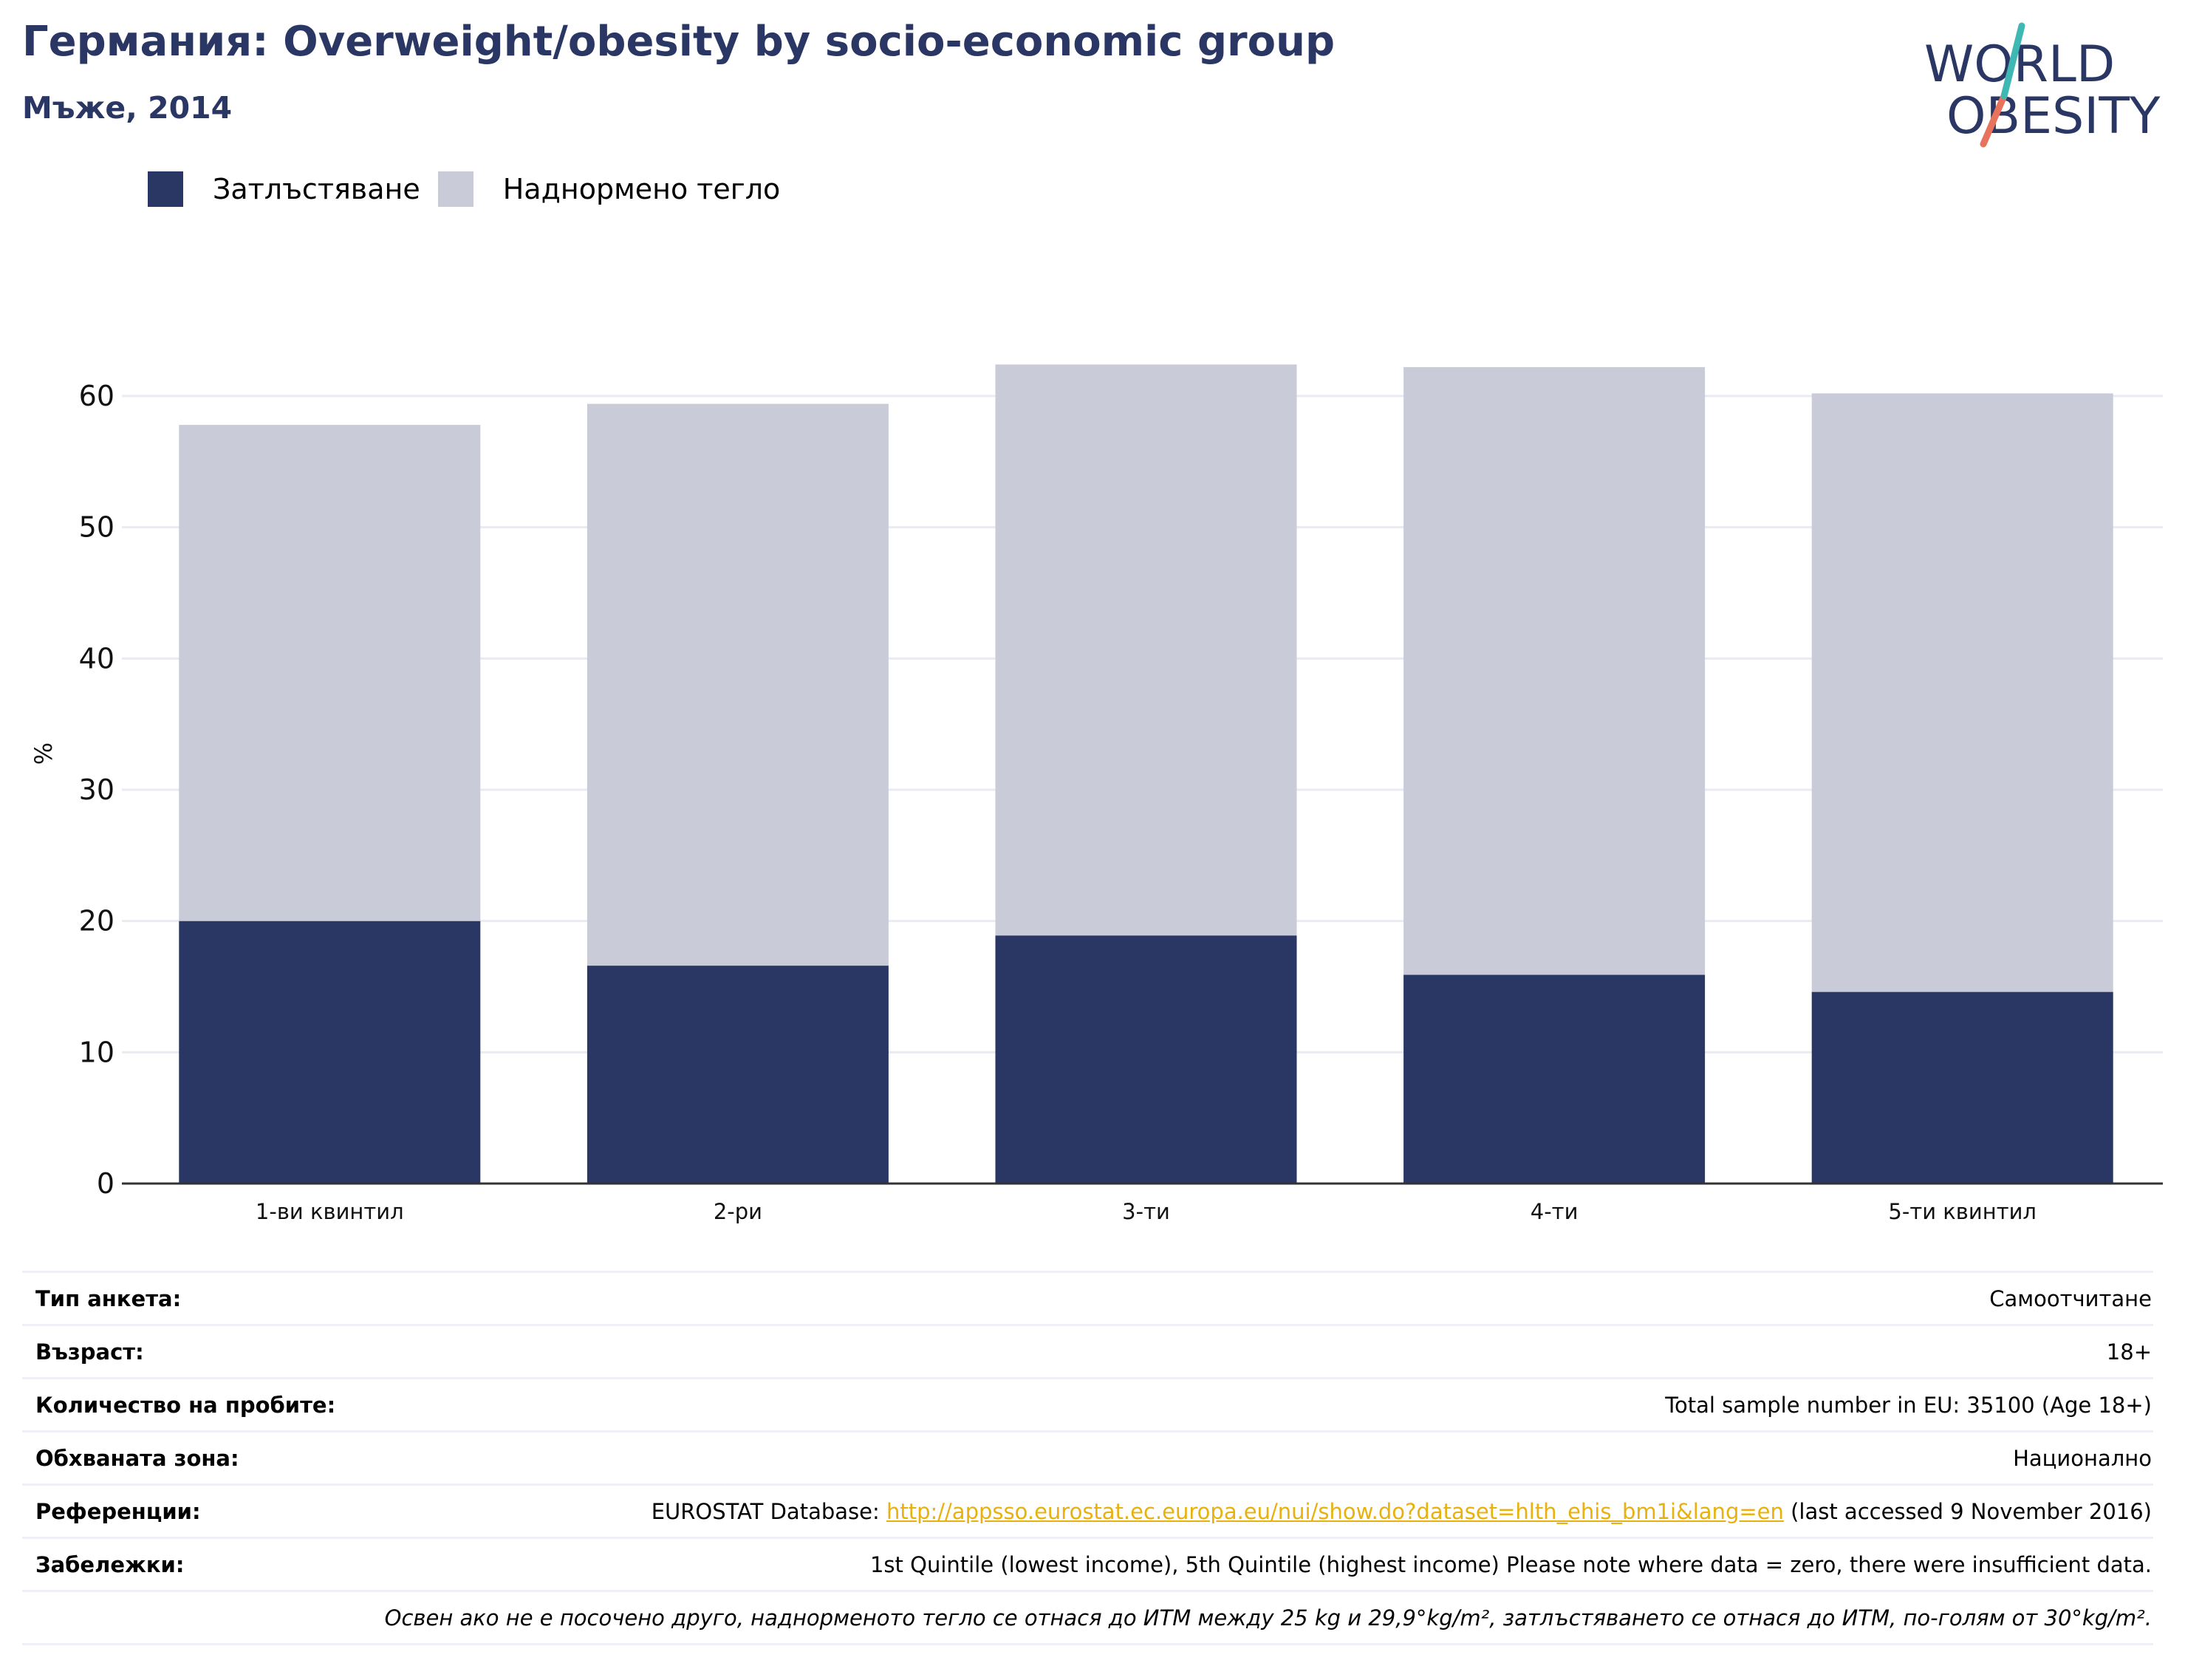 The width and height of the screenshot is (2185, 1680). I want to click on reference-suffix: (last accessed 9 November 2016), so click(1968, 1511).